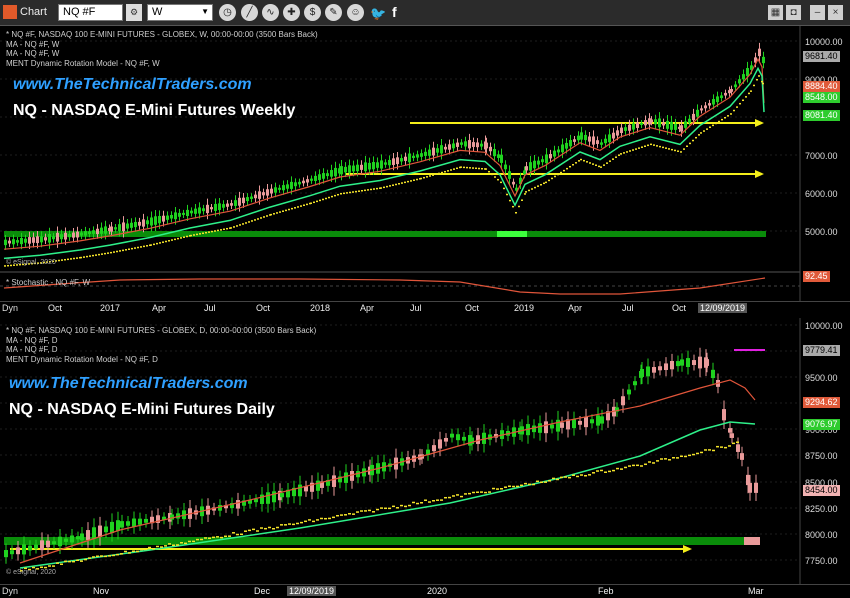  I want to click on daily-dyn-label: Dyn, so click(10, 591).